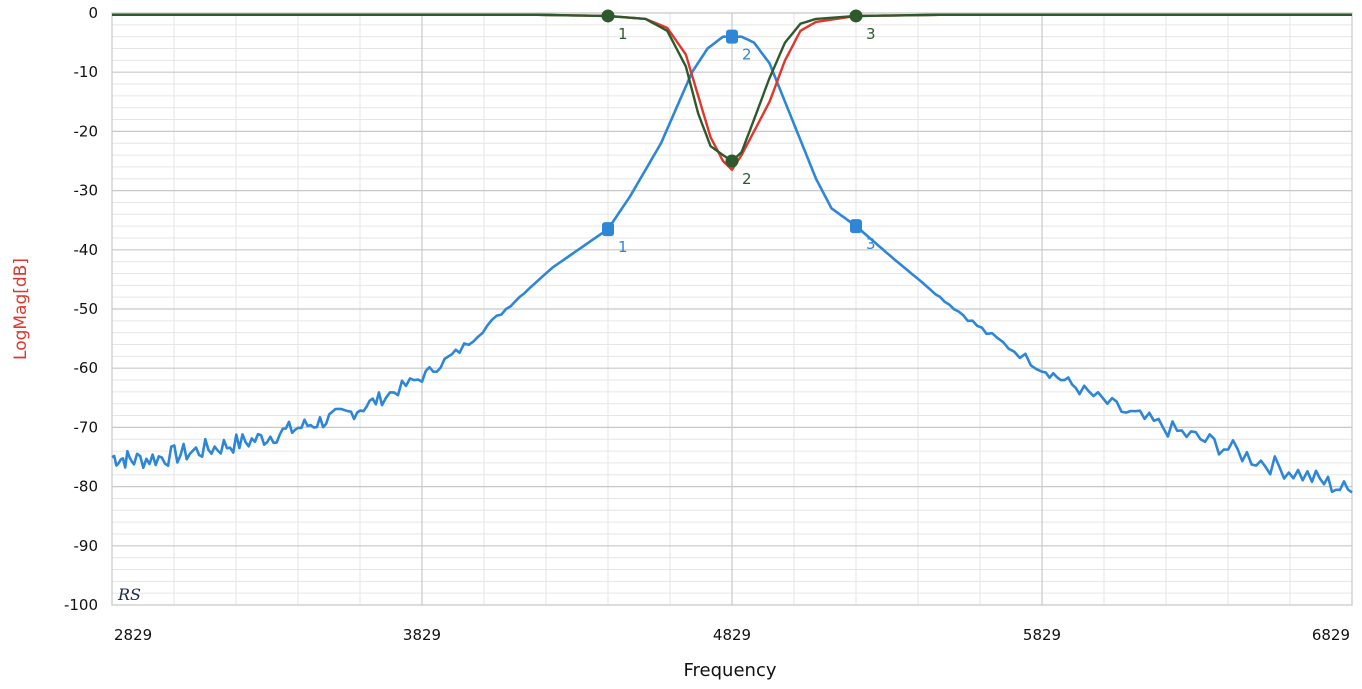 This screenshot has width=1362, height=689. I want to click on y-tick-label: -60, so click(86, 368).